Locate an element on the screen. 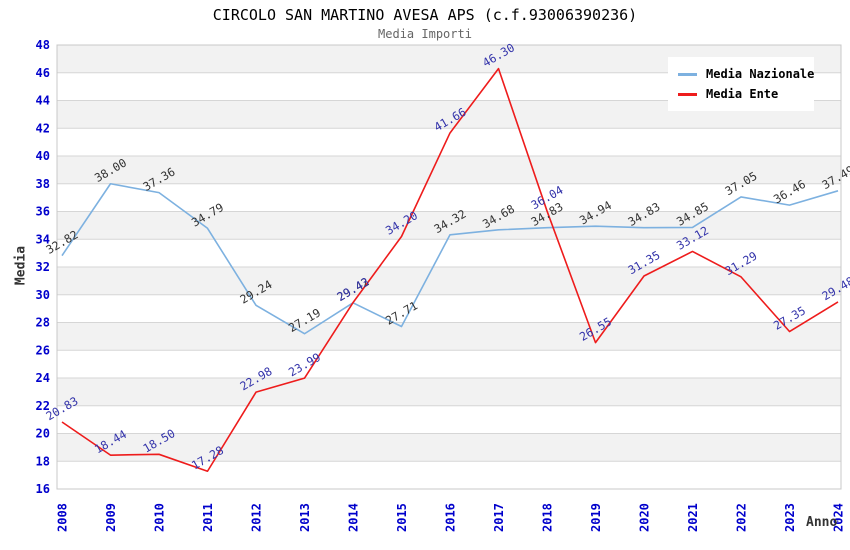 The image size is (850, 550). y-tick-label: 16 is located at coordinates (43, 489).